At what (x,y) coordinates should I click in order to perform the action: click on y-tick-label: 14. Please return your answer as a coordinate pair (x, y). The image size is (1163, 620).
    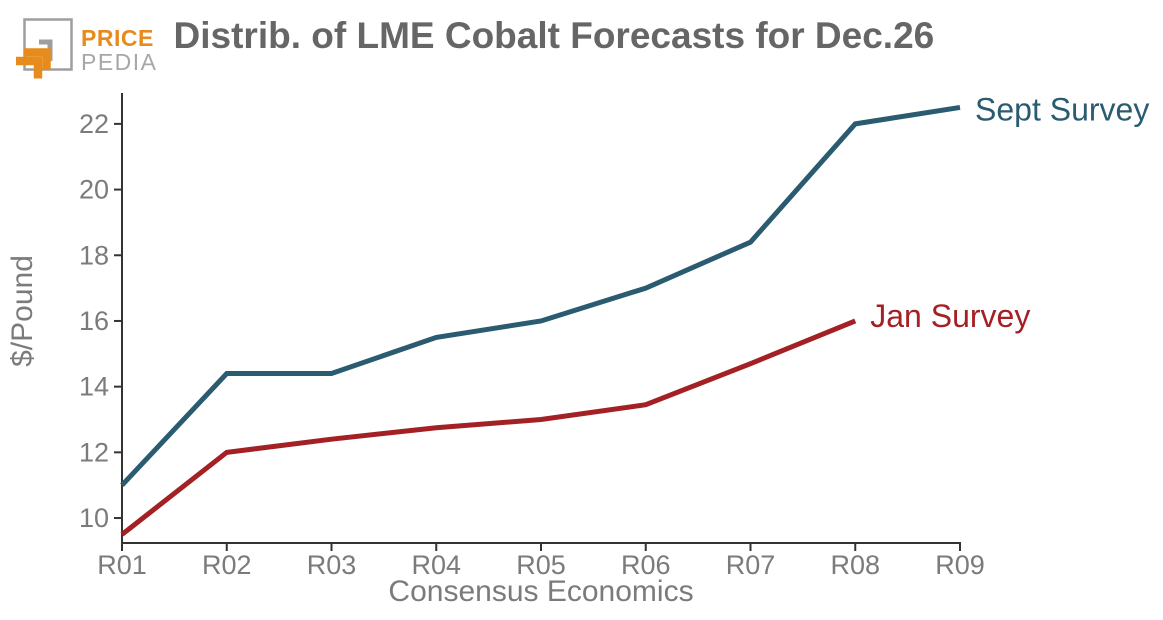
    Looking at the image, I should click on (94, 387).